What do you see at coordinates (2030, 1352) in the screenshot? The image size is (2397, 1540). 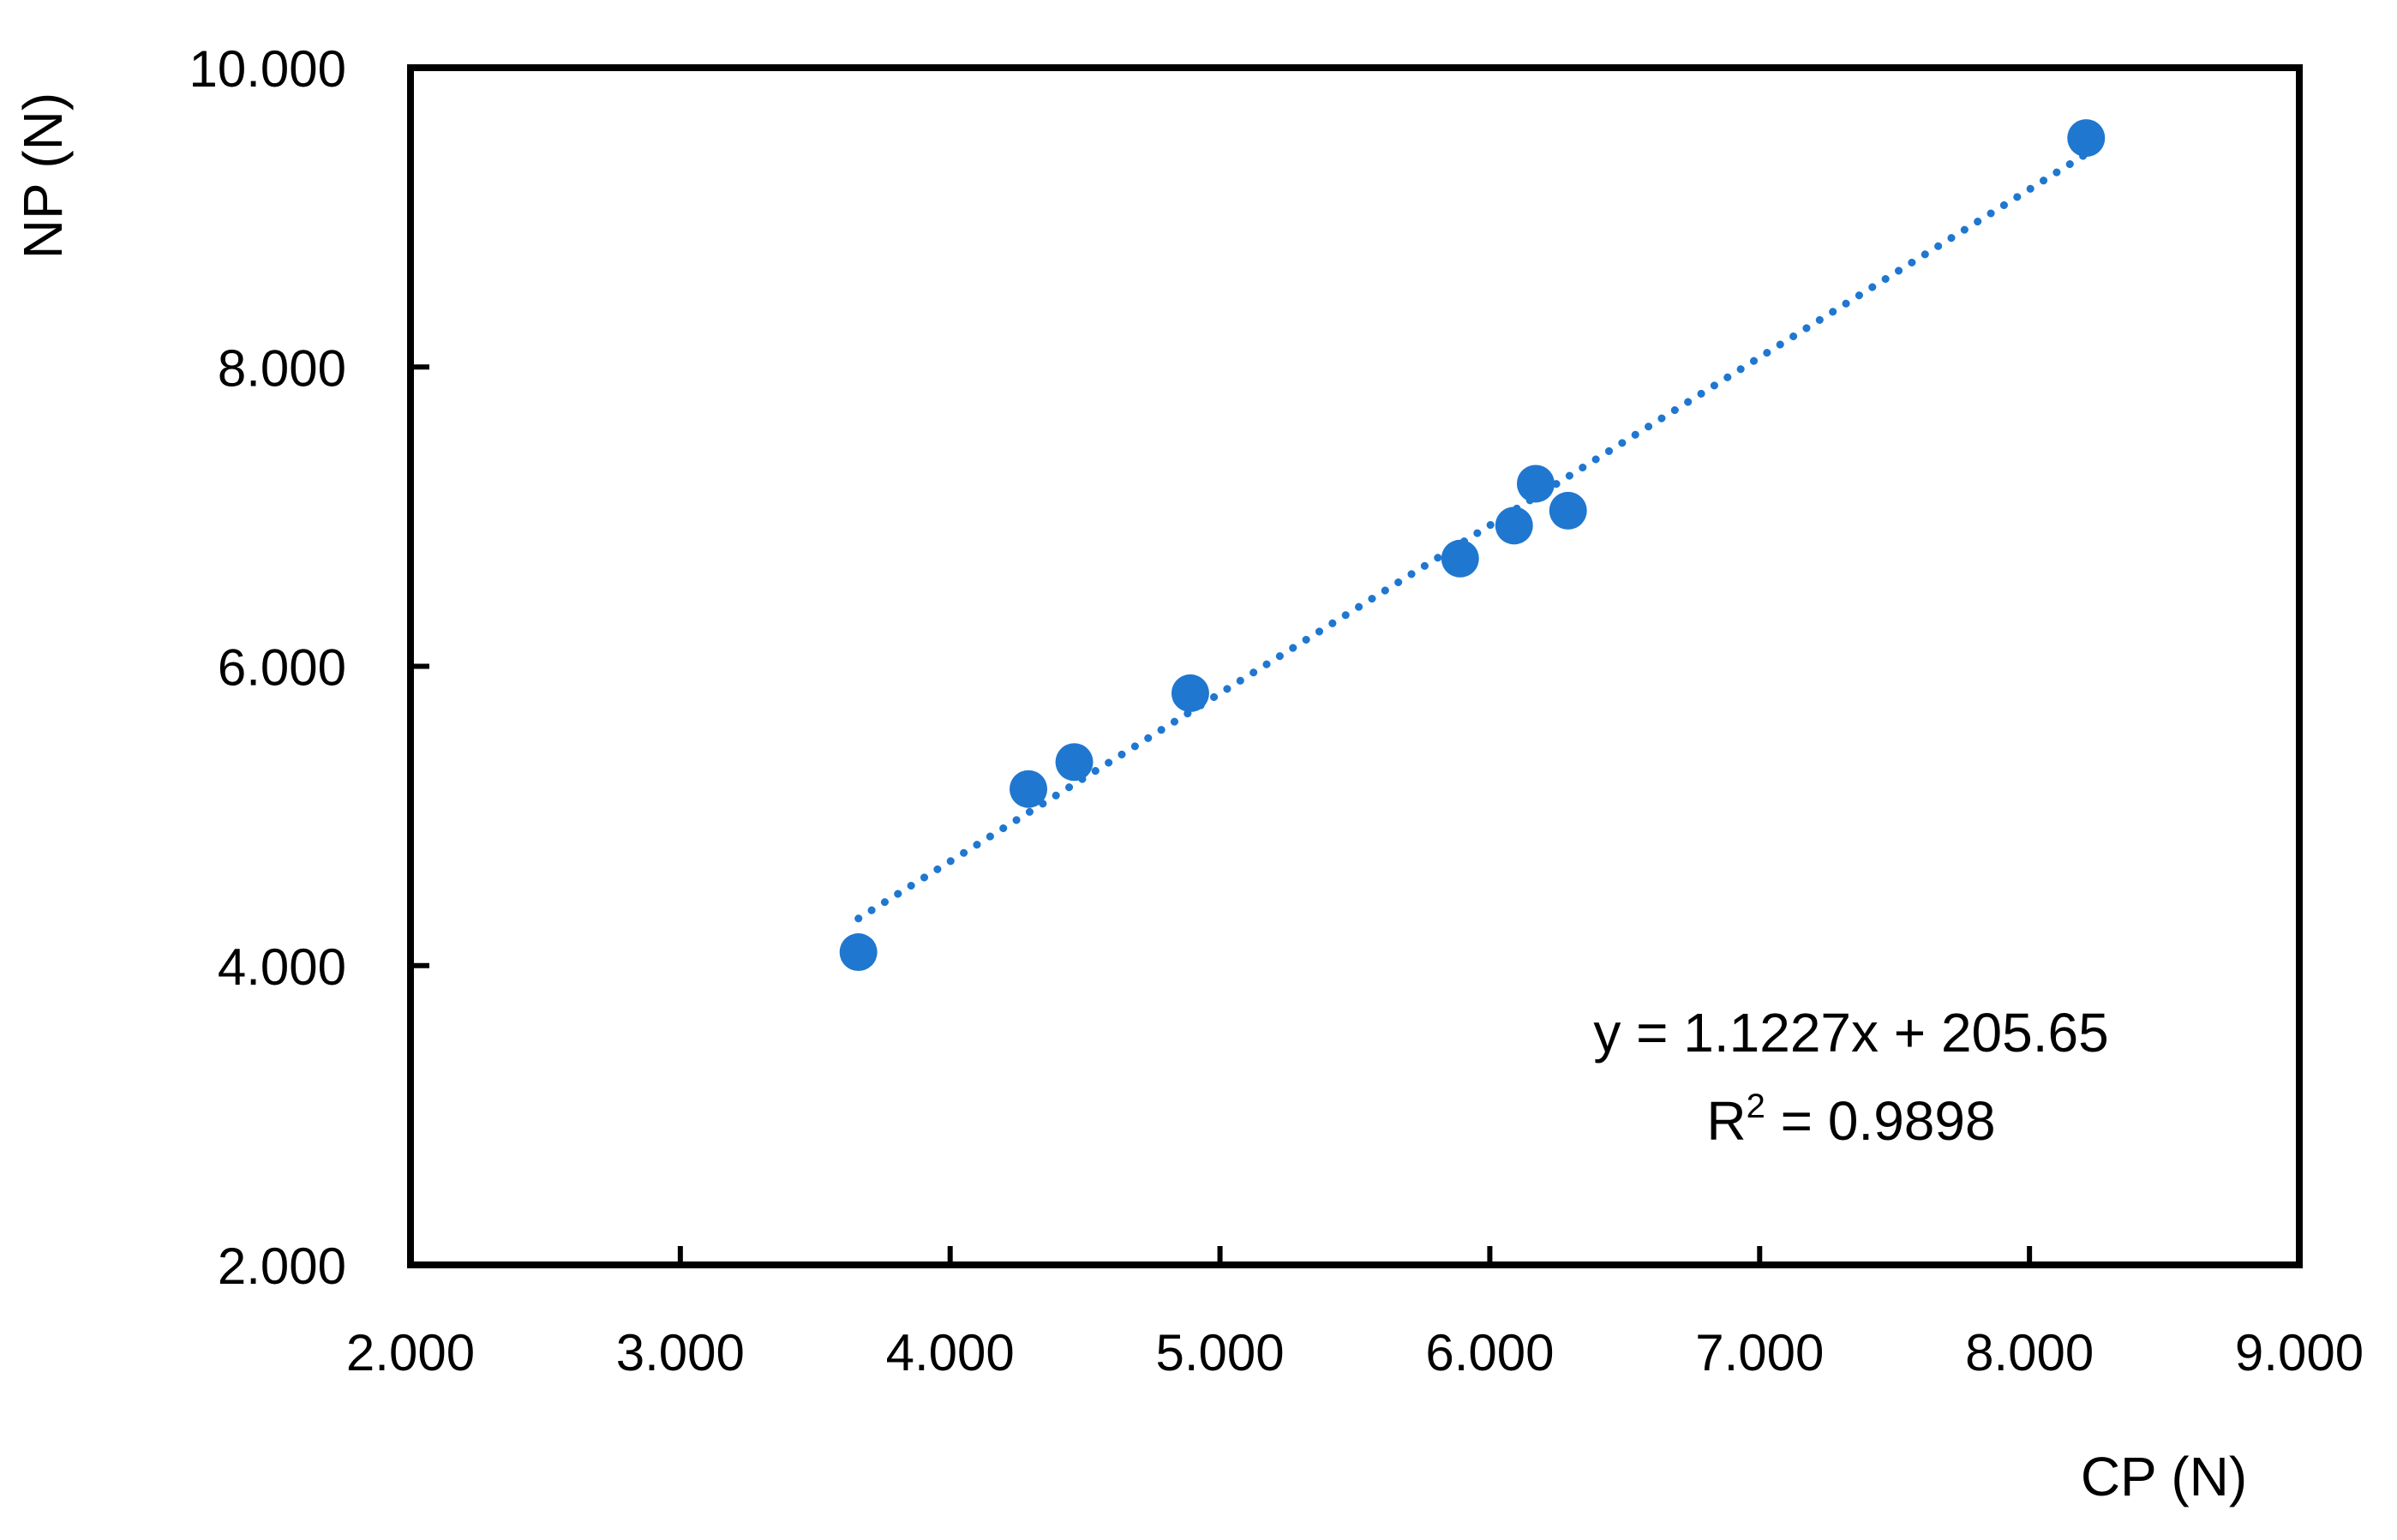 I see `x-tick-label: 8.000` at bounding box center [2030, 1352].